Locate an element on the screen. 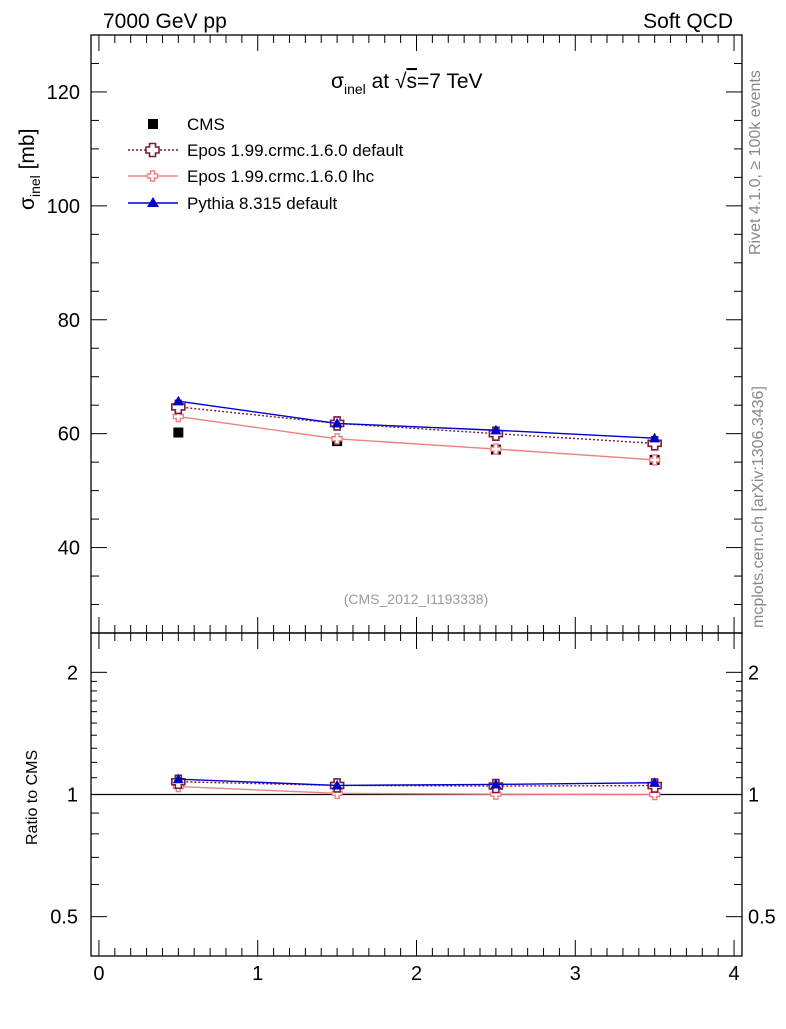 The width and height of the screenshot is (786, 1029). title-sub: inel is located at coordinates (355, 89).